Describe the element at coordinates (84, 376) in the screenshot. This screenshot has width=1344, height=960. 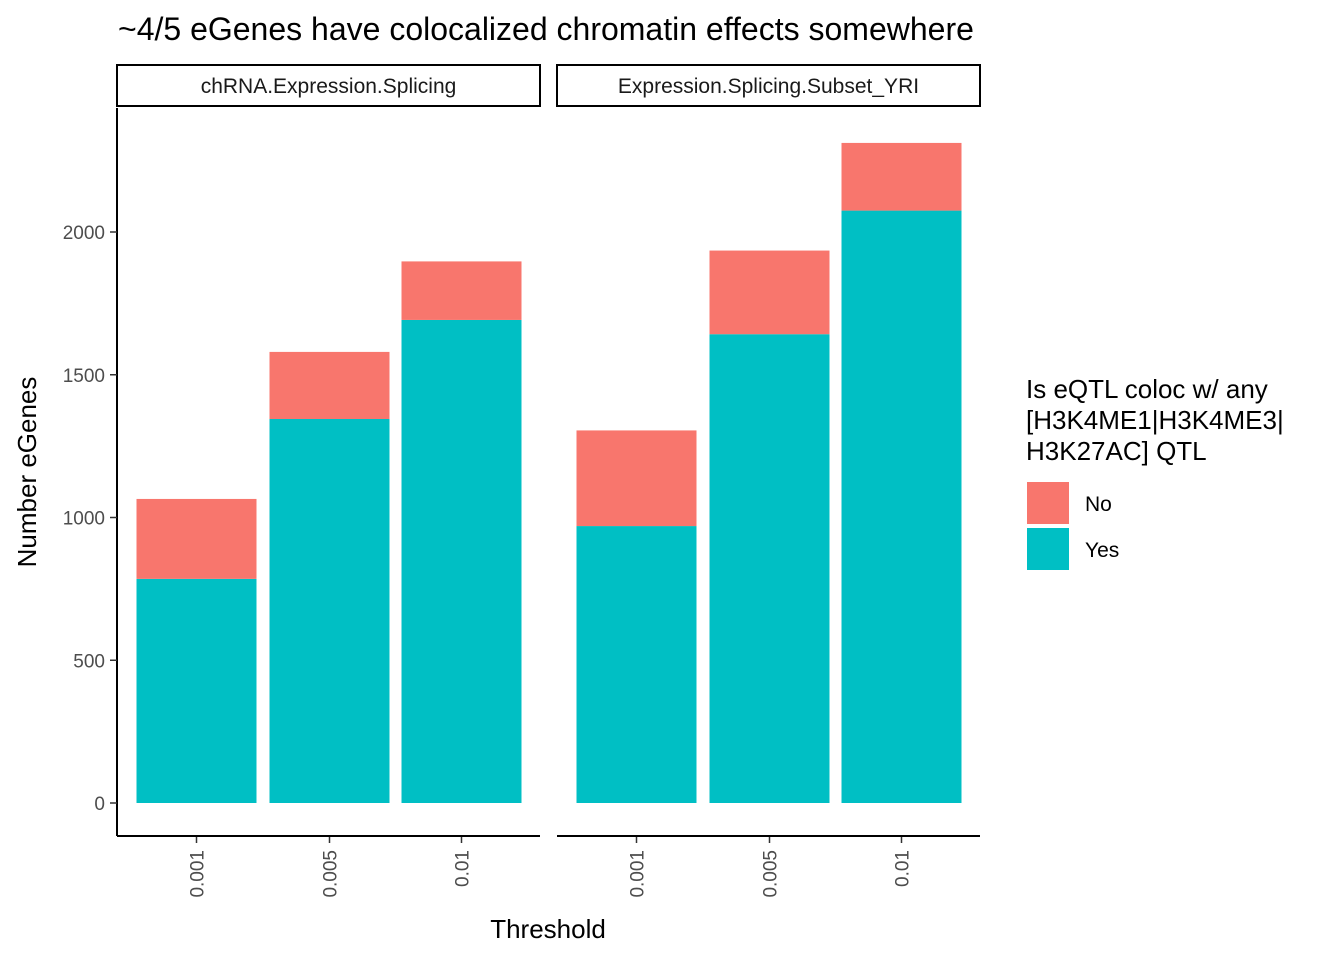
I see `y-tick-label: 1500` at that location.